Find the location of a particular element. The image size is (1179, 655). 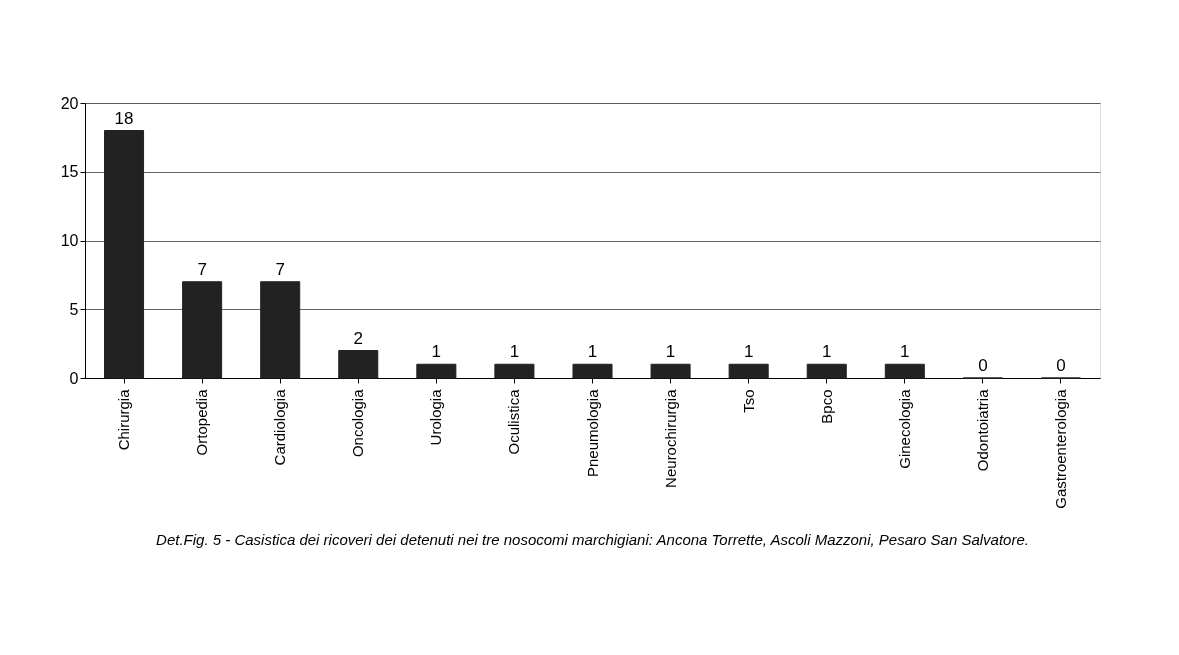

x-tick-label: Tso is located at coordinates (748, 401).